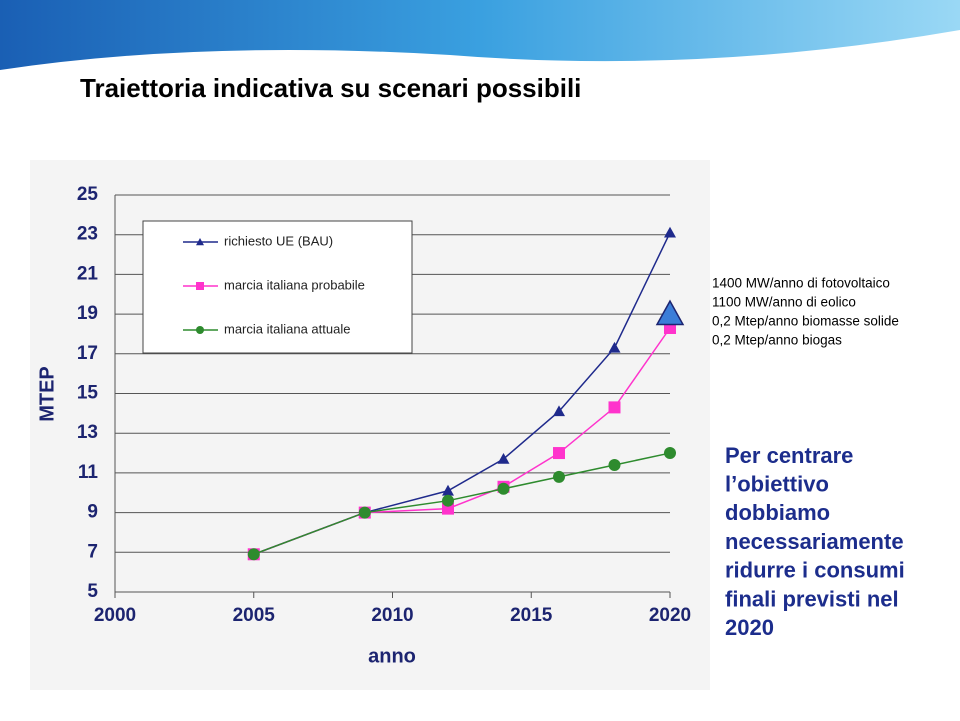 The width and height of the screenshot is (960, 721). I want to click on x-tick-label: 2005, so click(254, 615).